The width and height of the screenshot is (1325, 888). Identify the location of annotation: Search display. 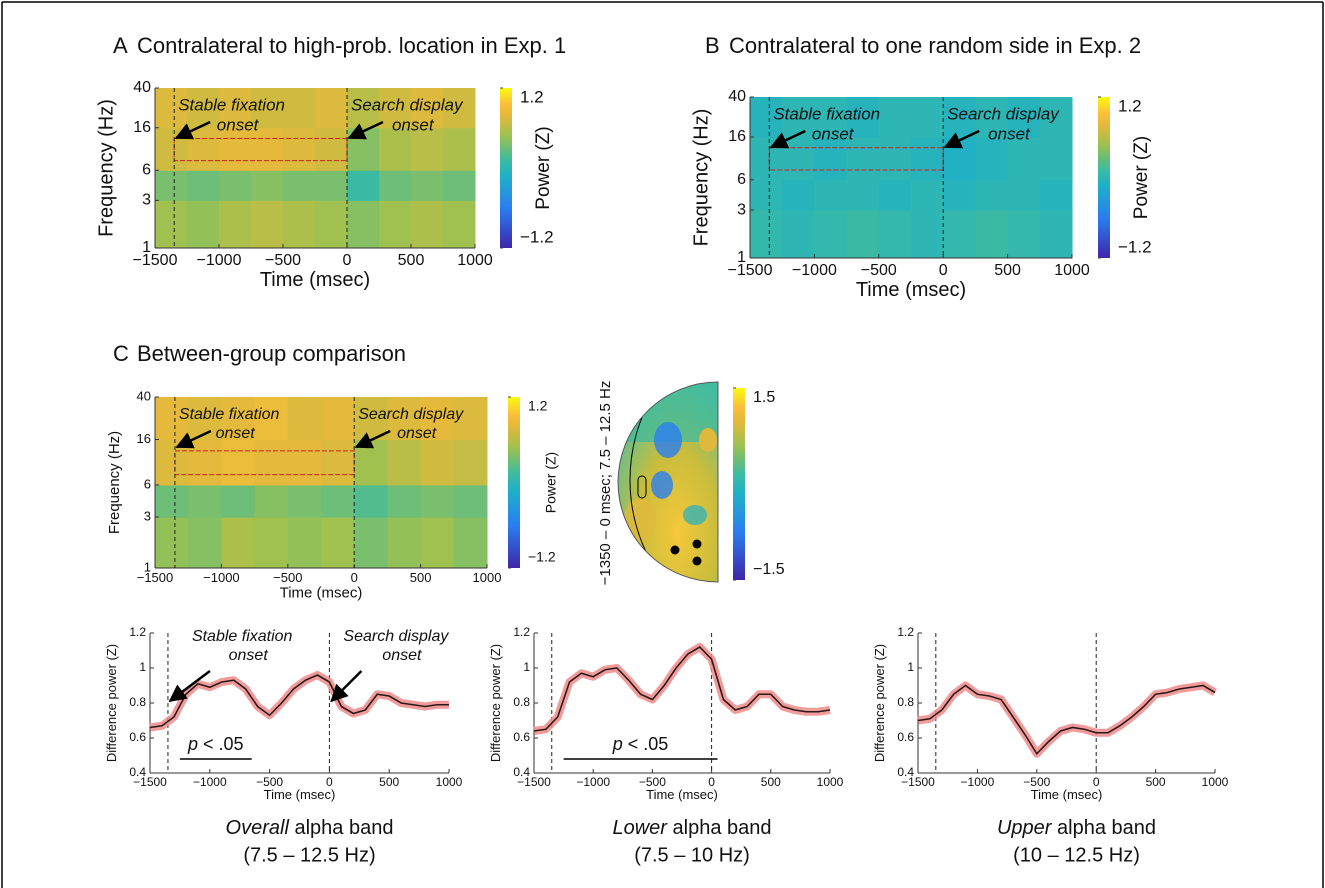
(407, 104).